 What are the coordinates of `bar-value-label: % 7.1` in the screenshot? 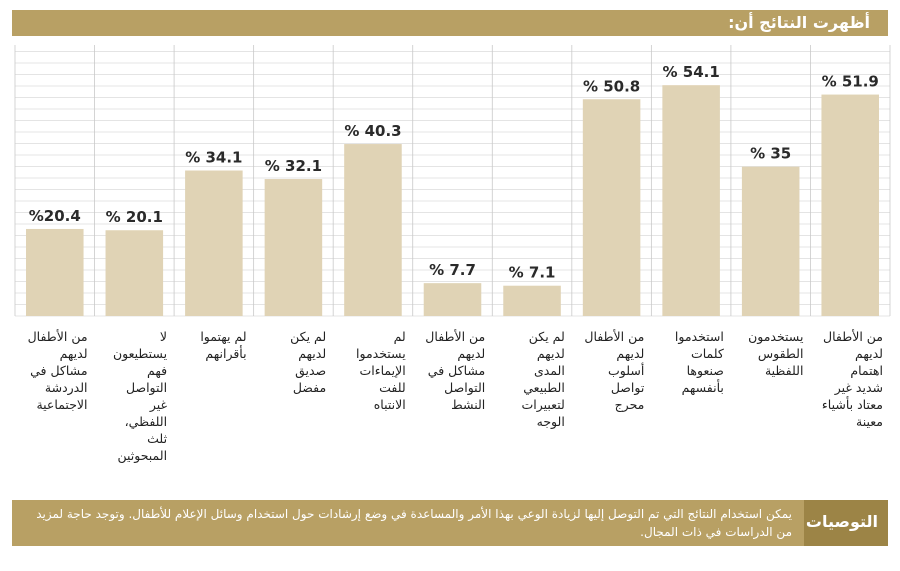 It's located at (532, 273).